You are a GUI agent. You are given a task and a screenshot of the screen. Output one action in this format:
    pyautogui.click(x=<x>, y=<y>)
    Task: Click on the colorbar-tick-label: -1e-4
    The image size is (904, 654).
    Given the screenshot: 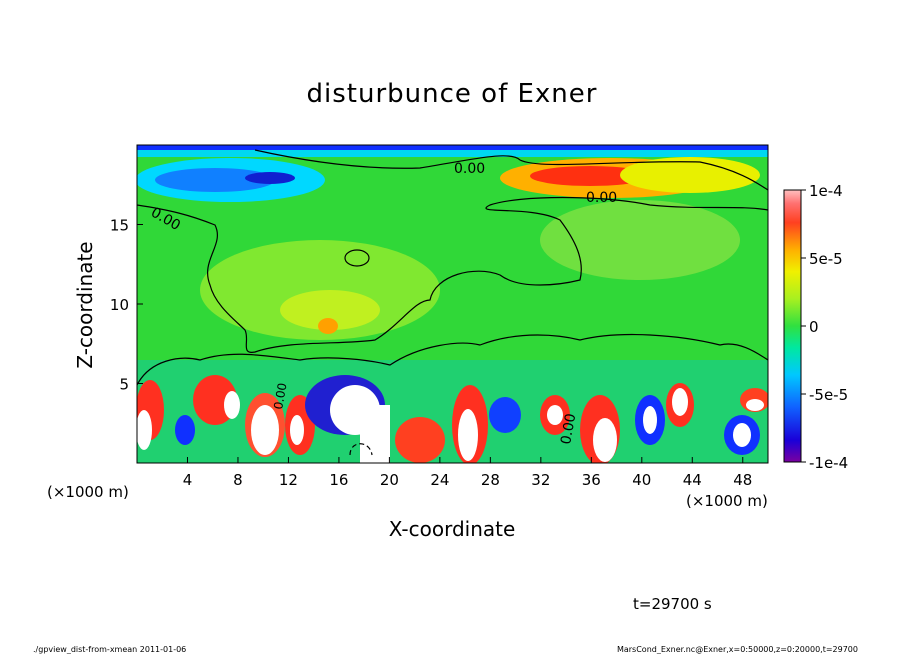 What is the action you would take?
    pyautogui.click(x=828, y=463)
    